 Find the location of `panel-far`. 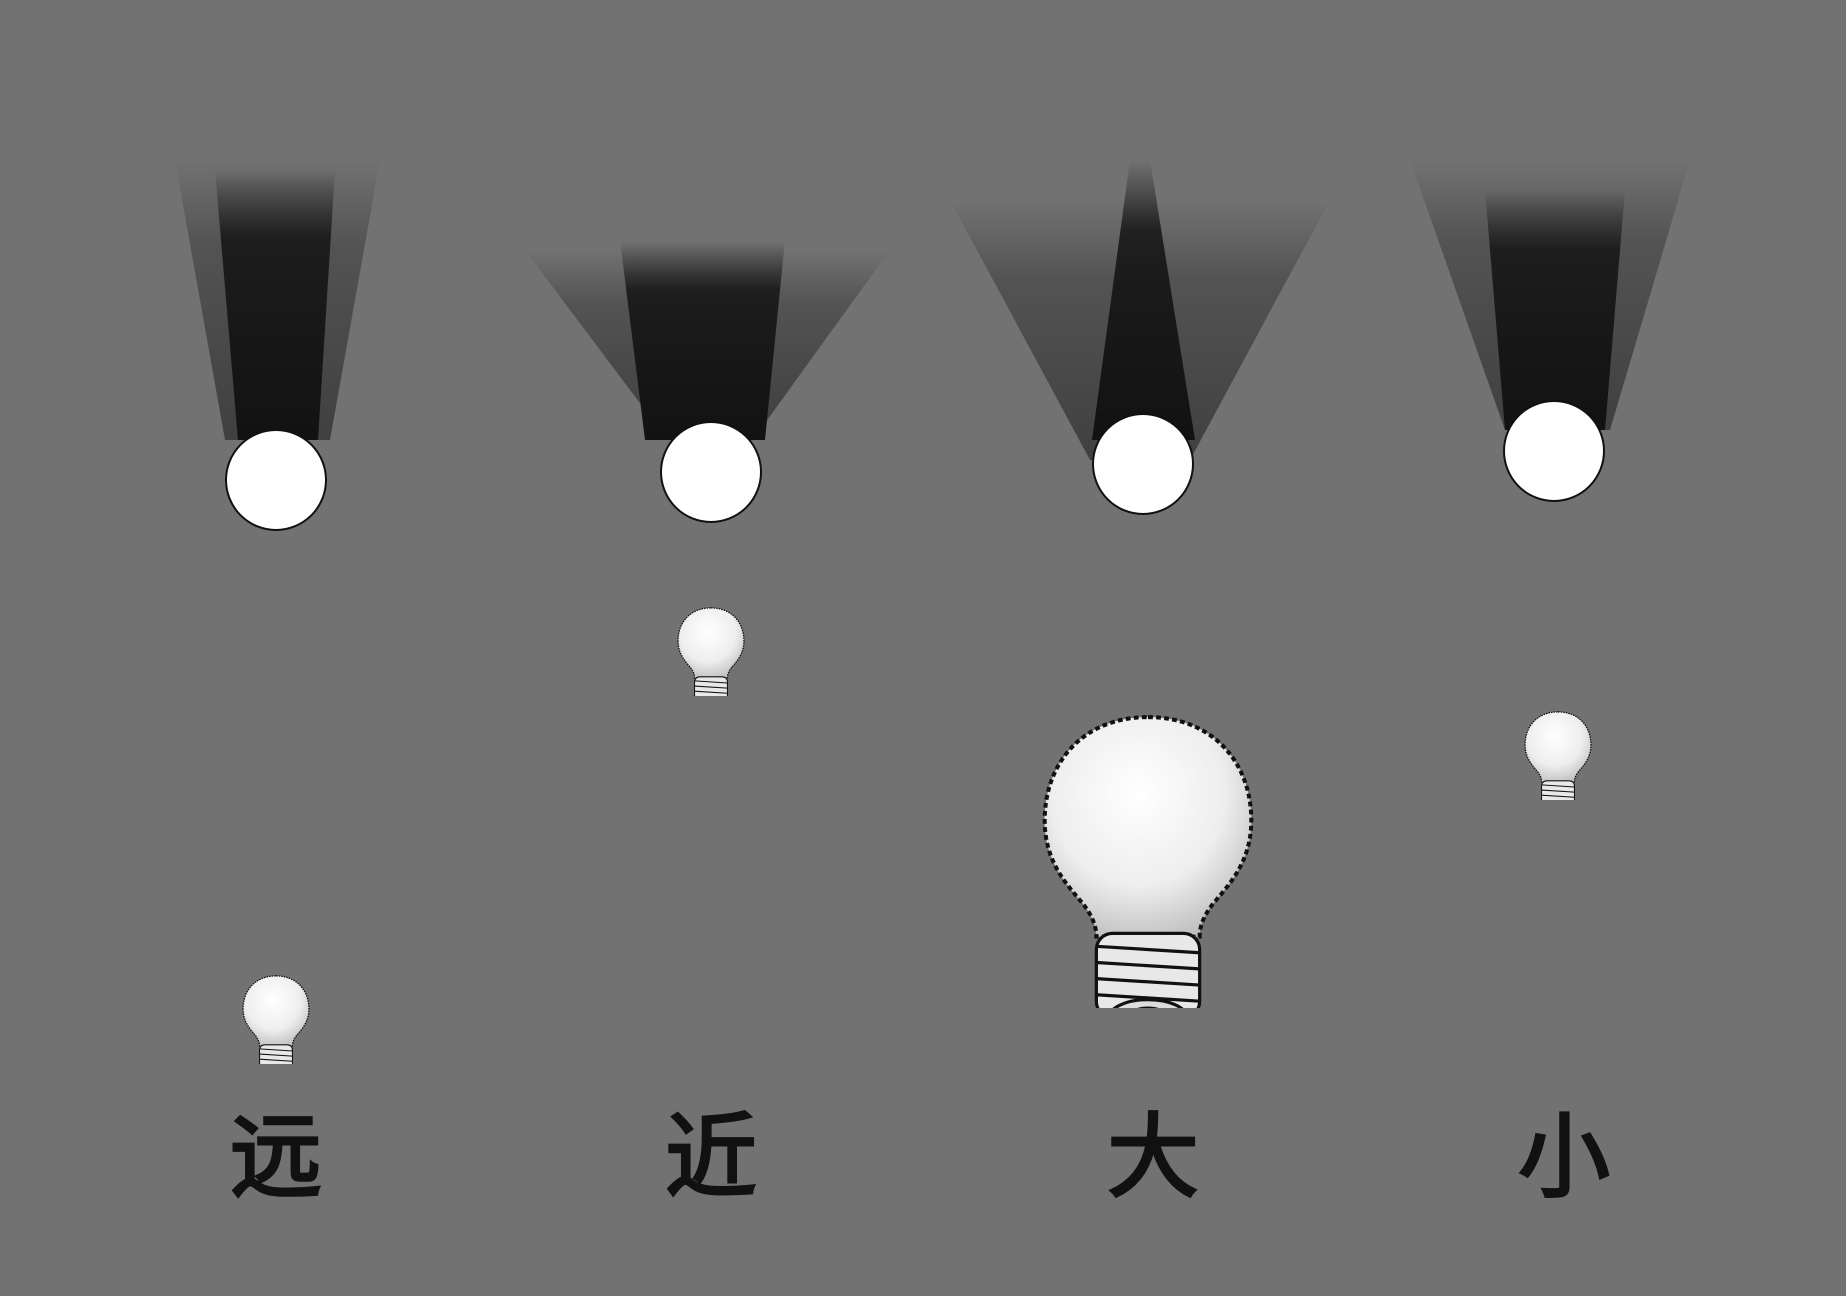

panel-far is located at coordinates (277, 612).